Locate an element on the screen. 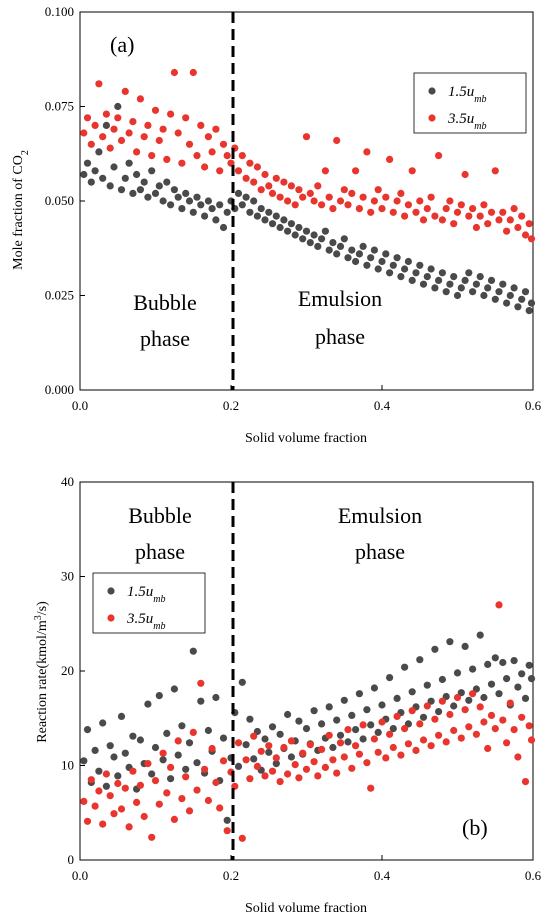 The width and height of the screenshot is (550, 923). y-axis-label-a: Mole fraction of CO2 is located at coordinates (21, 210).